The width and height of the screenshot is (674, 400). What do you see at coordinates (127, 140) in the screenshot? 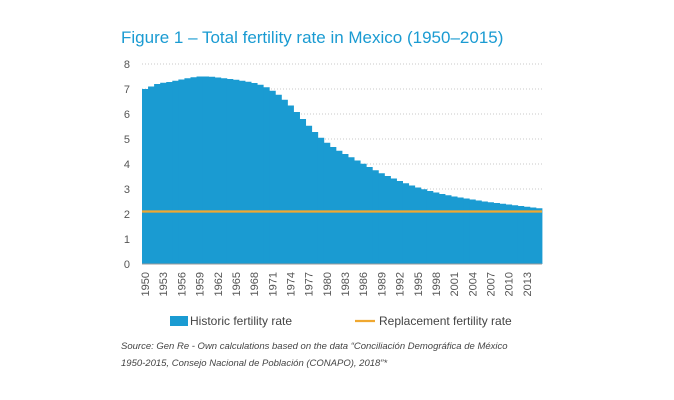
I see `y-tick-label: 5` at bounding box center [127, 140].